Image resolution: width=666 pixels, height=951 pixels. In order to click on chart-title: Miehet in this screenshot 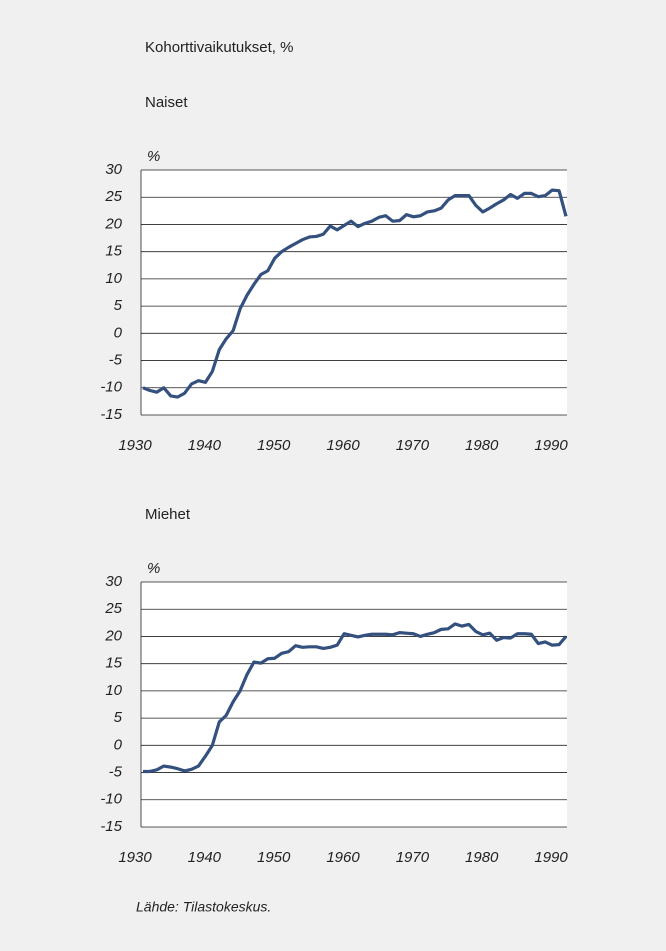, I will do `click(168, 514)`.